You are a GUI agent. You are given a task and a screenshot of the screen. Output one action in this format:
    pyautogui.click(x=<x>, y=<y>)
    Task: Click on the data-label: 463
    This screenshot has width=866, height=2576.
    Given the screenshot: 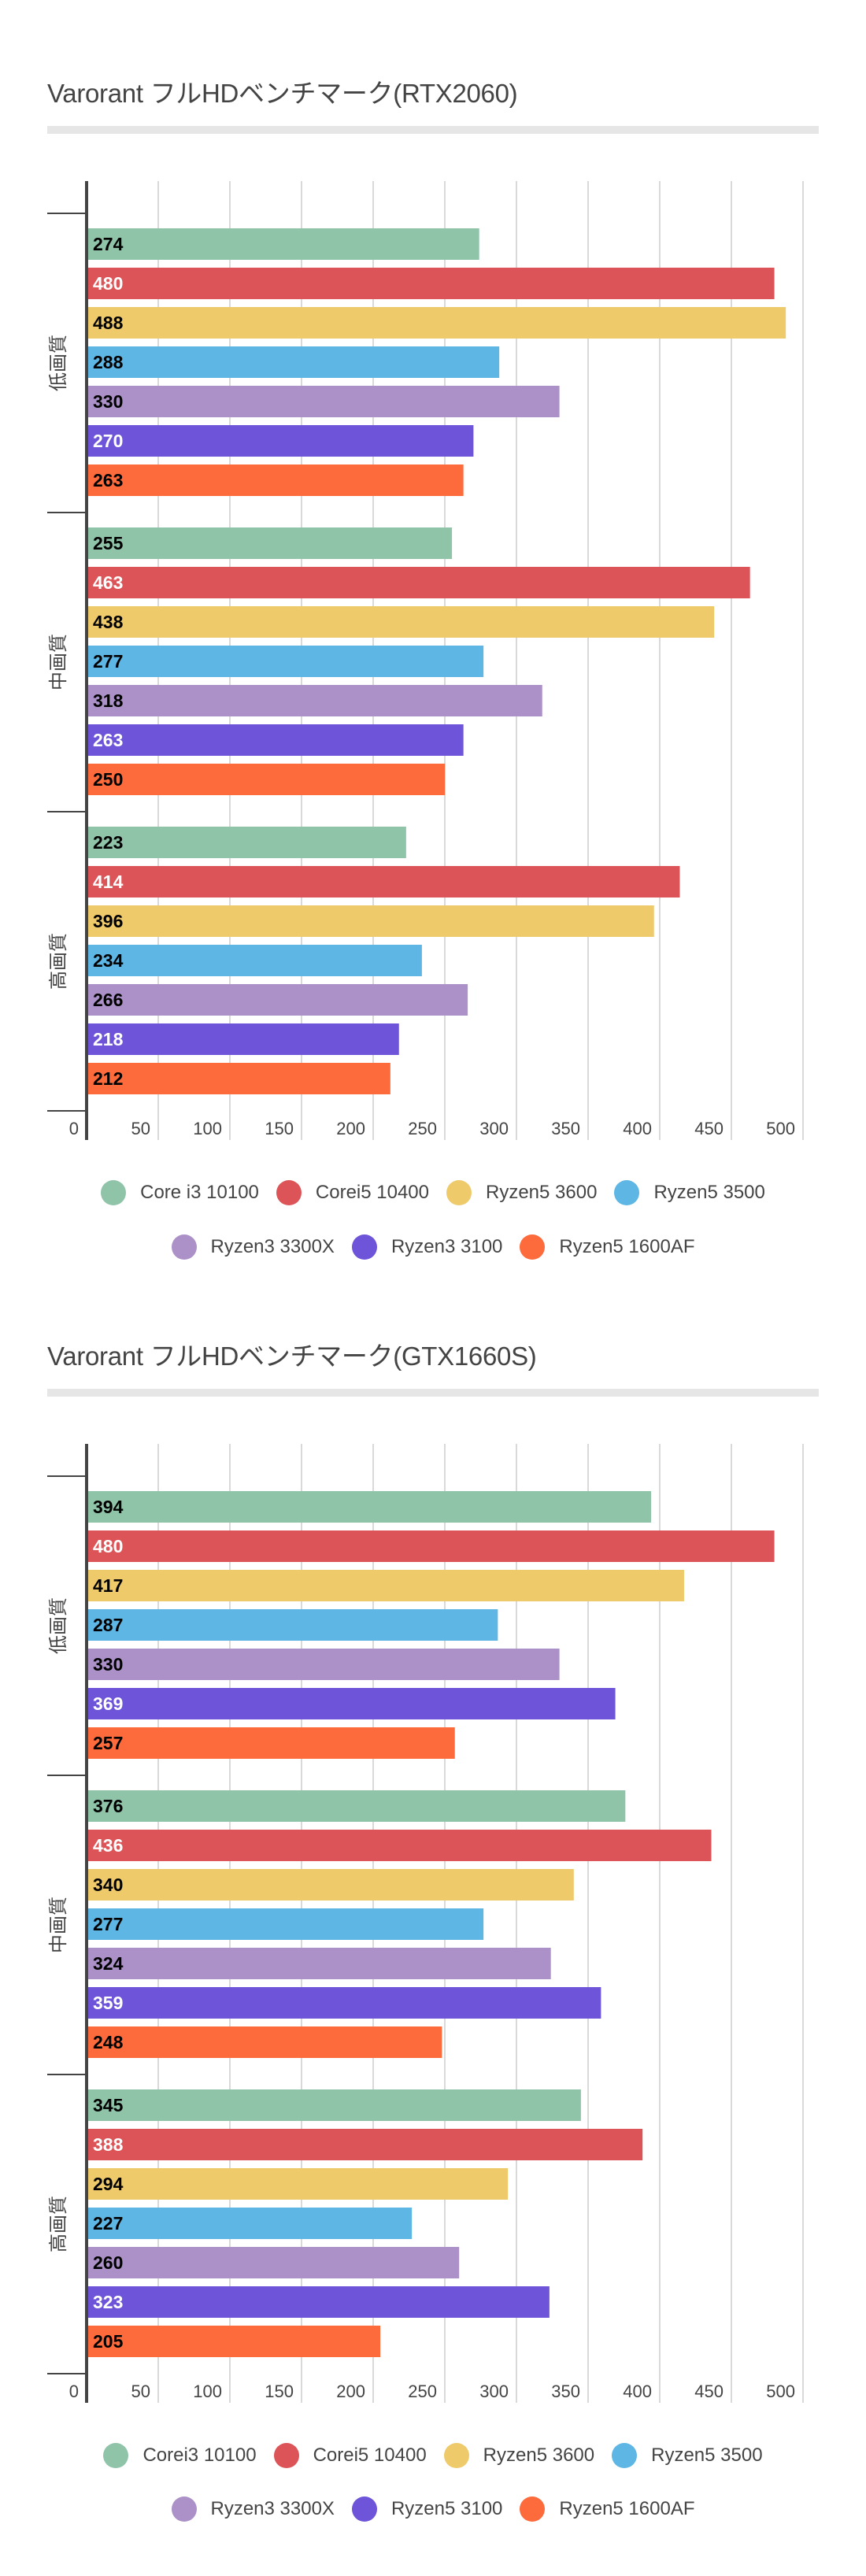 What is the action you would take?
    pyautogui.click(x=108, y=582)
    